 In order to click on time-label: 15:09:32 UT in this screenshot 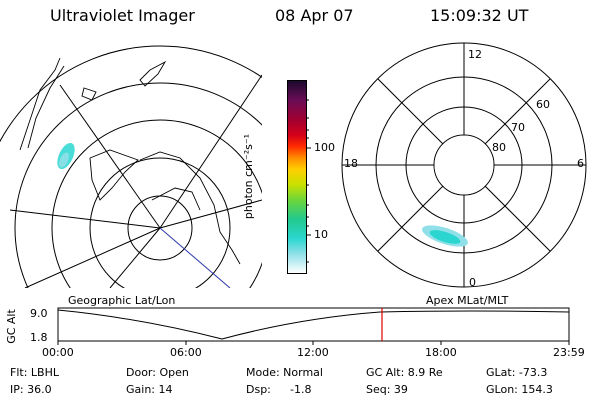, I will do `click(479, 15)`.